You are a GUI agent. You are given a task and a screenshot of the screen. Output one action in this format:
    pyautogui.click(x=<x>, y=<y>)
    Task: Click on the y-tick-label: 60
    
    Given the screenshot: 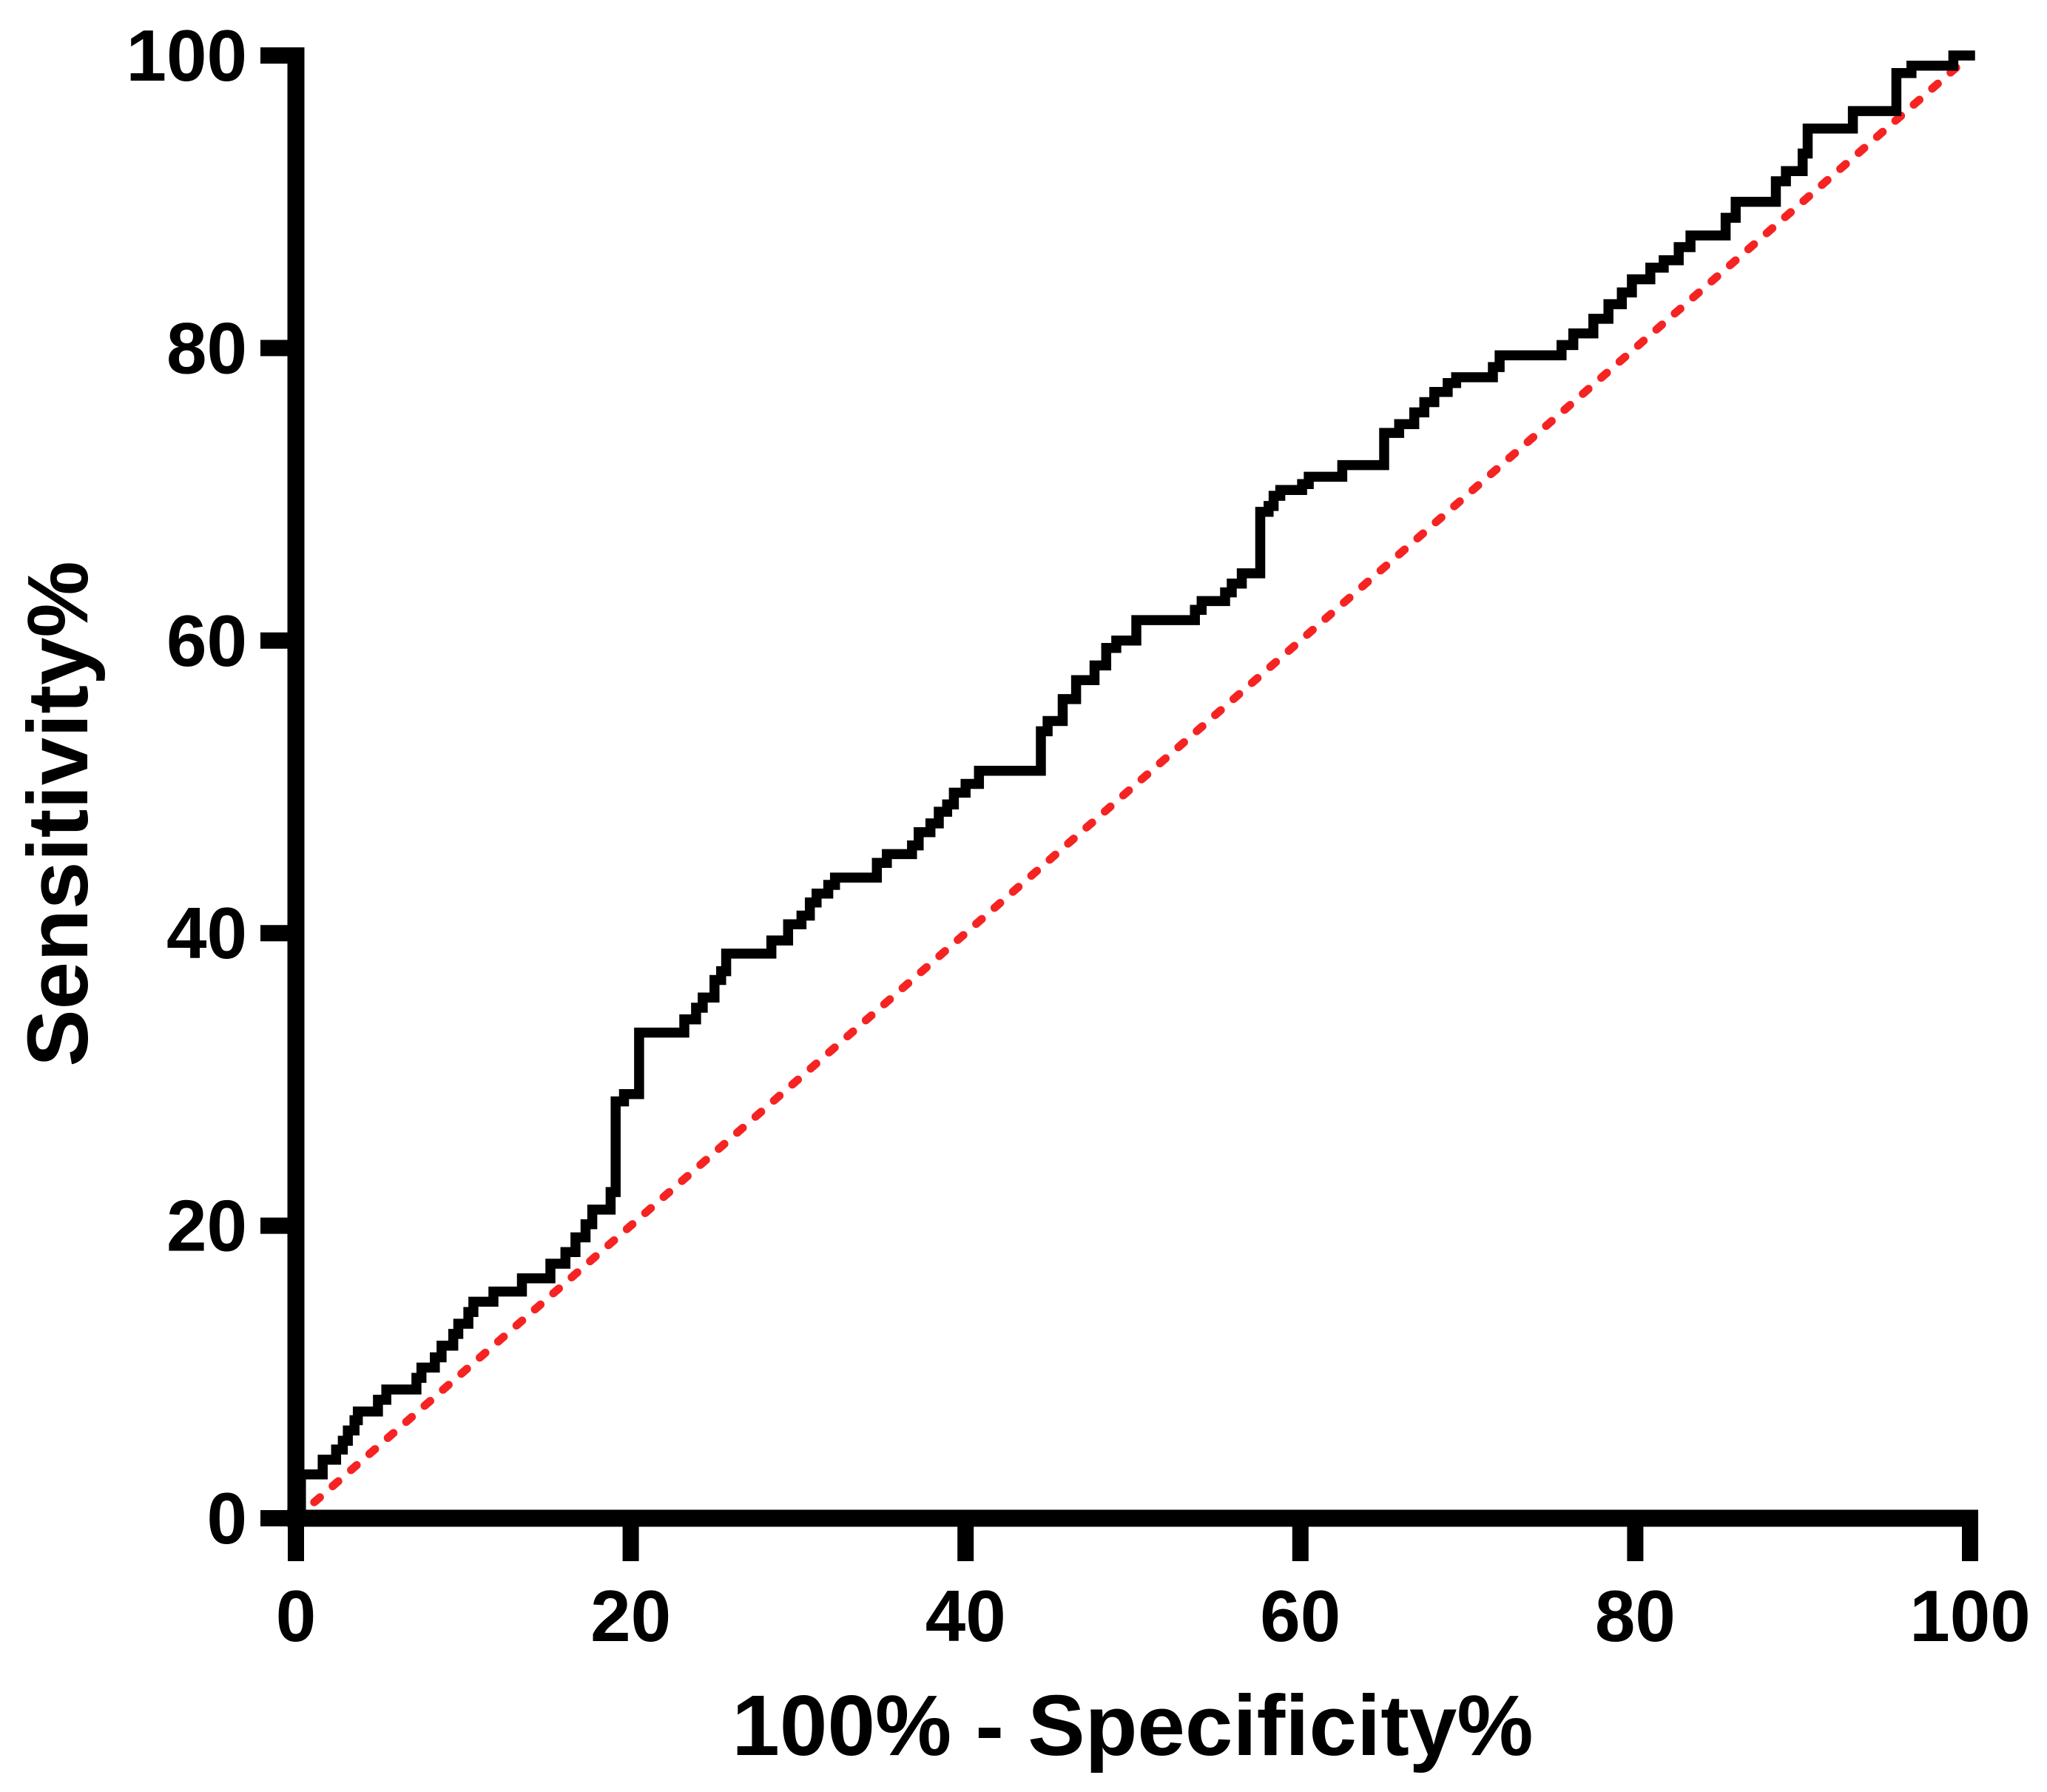 What is the action you would take?
    pyautogui.click(x=207, y=640)
    